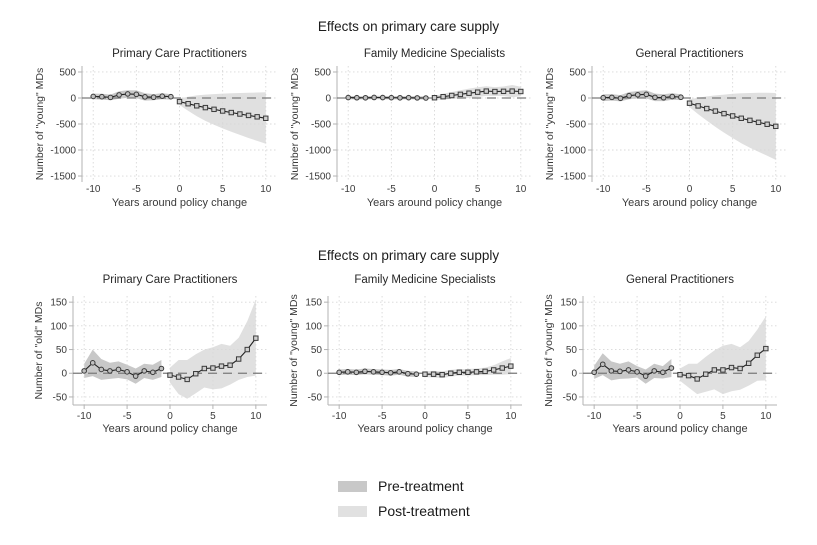 This screenshot has height=545, width=817. I want to click on legend: Pre-treatment Post-treatment, so click(404, 503).